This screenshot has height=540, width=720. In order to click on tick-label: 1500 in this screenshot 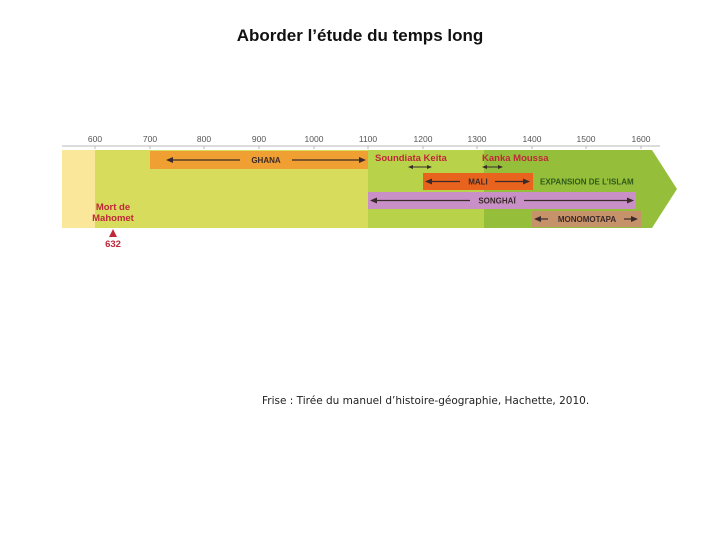, I will do `click(586, 139)`.